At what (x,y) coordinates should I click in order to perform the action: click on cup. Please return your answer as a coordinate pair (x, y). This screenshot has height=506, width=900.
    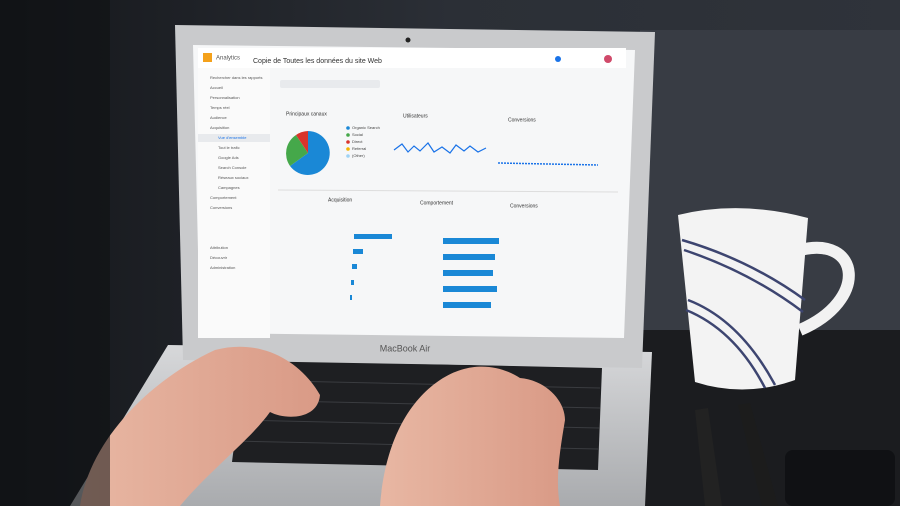
    Looking at the image, I should click on (743, 299).